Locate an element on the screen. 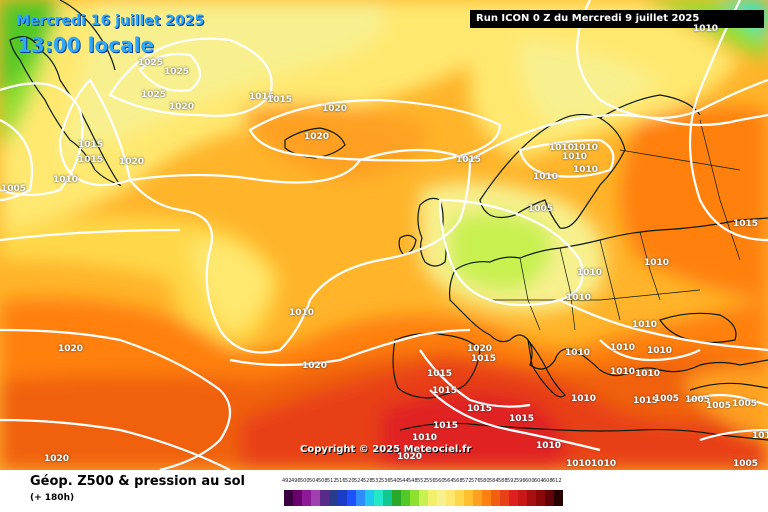  legend-label: 612 is located at coordinates (557, 481).